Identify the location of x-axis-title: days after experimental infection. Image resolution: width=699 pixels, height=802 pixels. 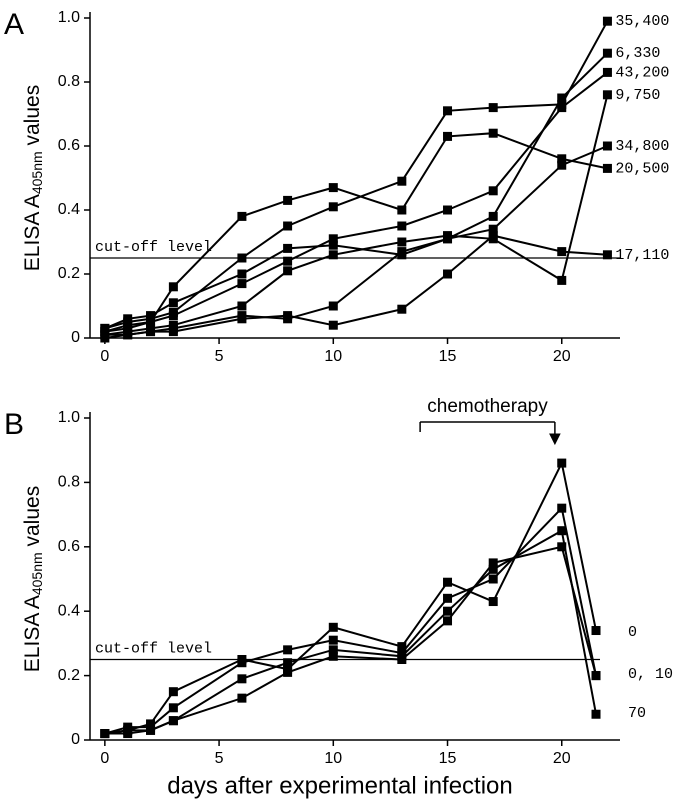
(340, 785).